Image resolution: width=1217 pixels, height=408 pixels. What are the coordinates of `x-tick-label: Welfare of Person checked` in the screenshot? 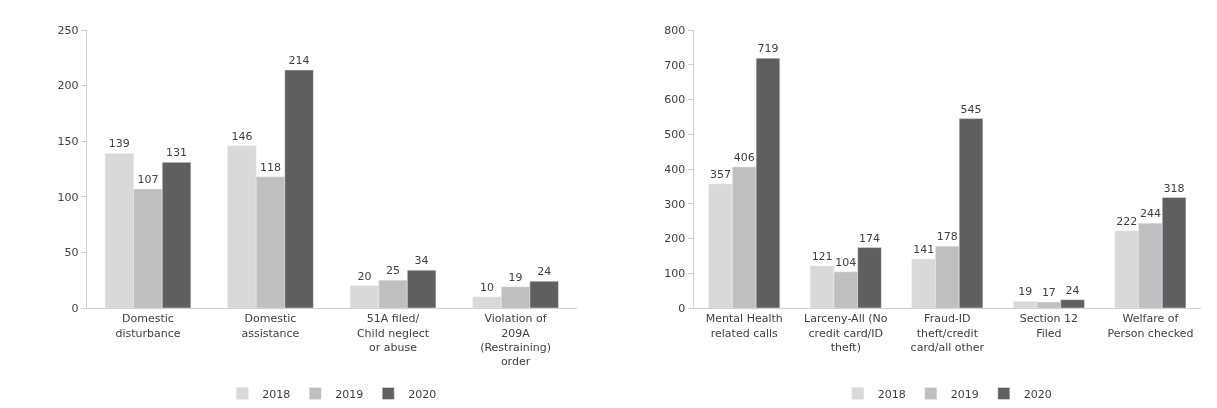 It's located at (1150, 326).